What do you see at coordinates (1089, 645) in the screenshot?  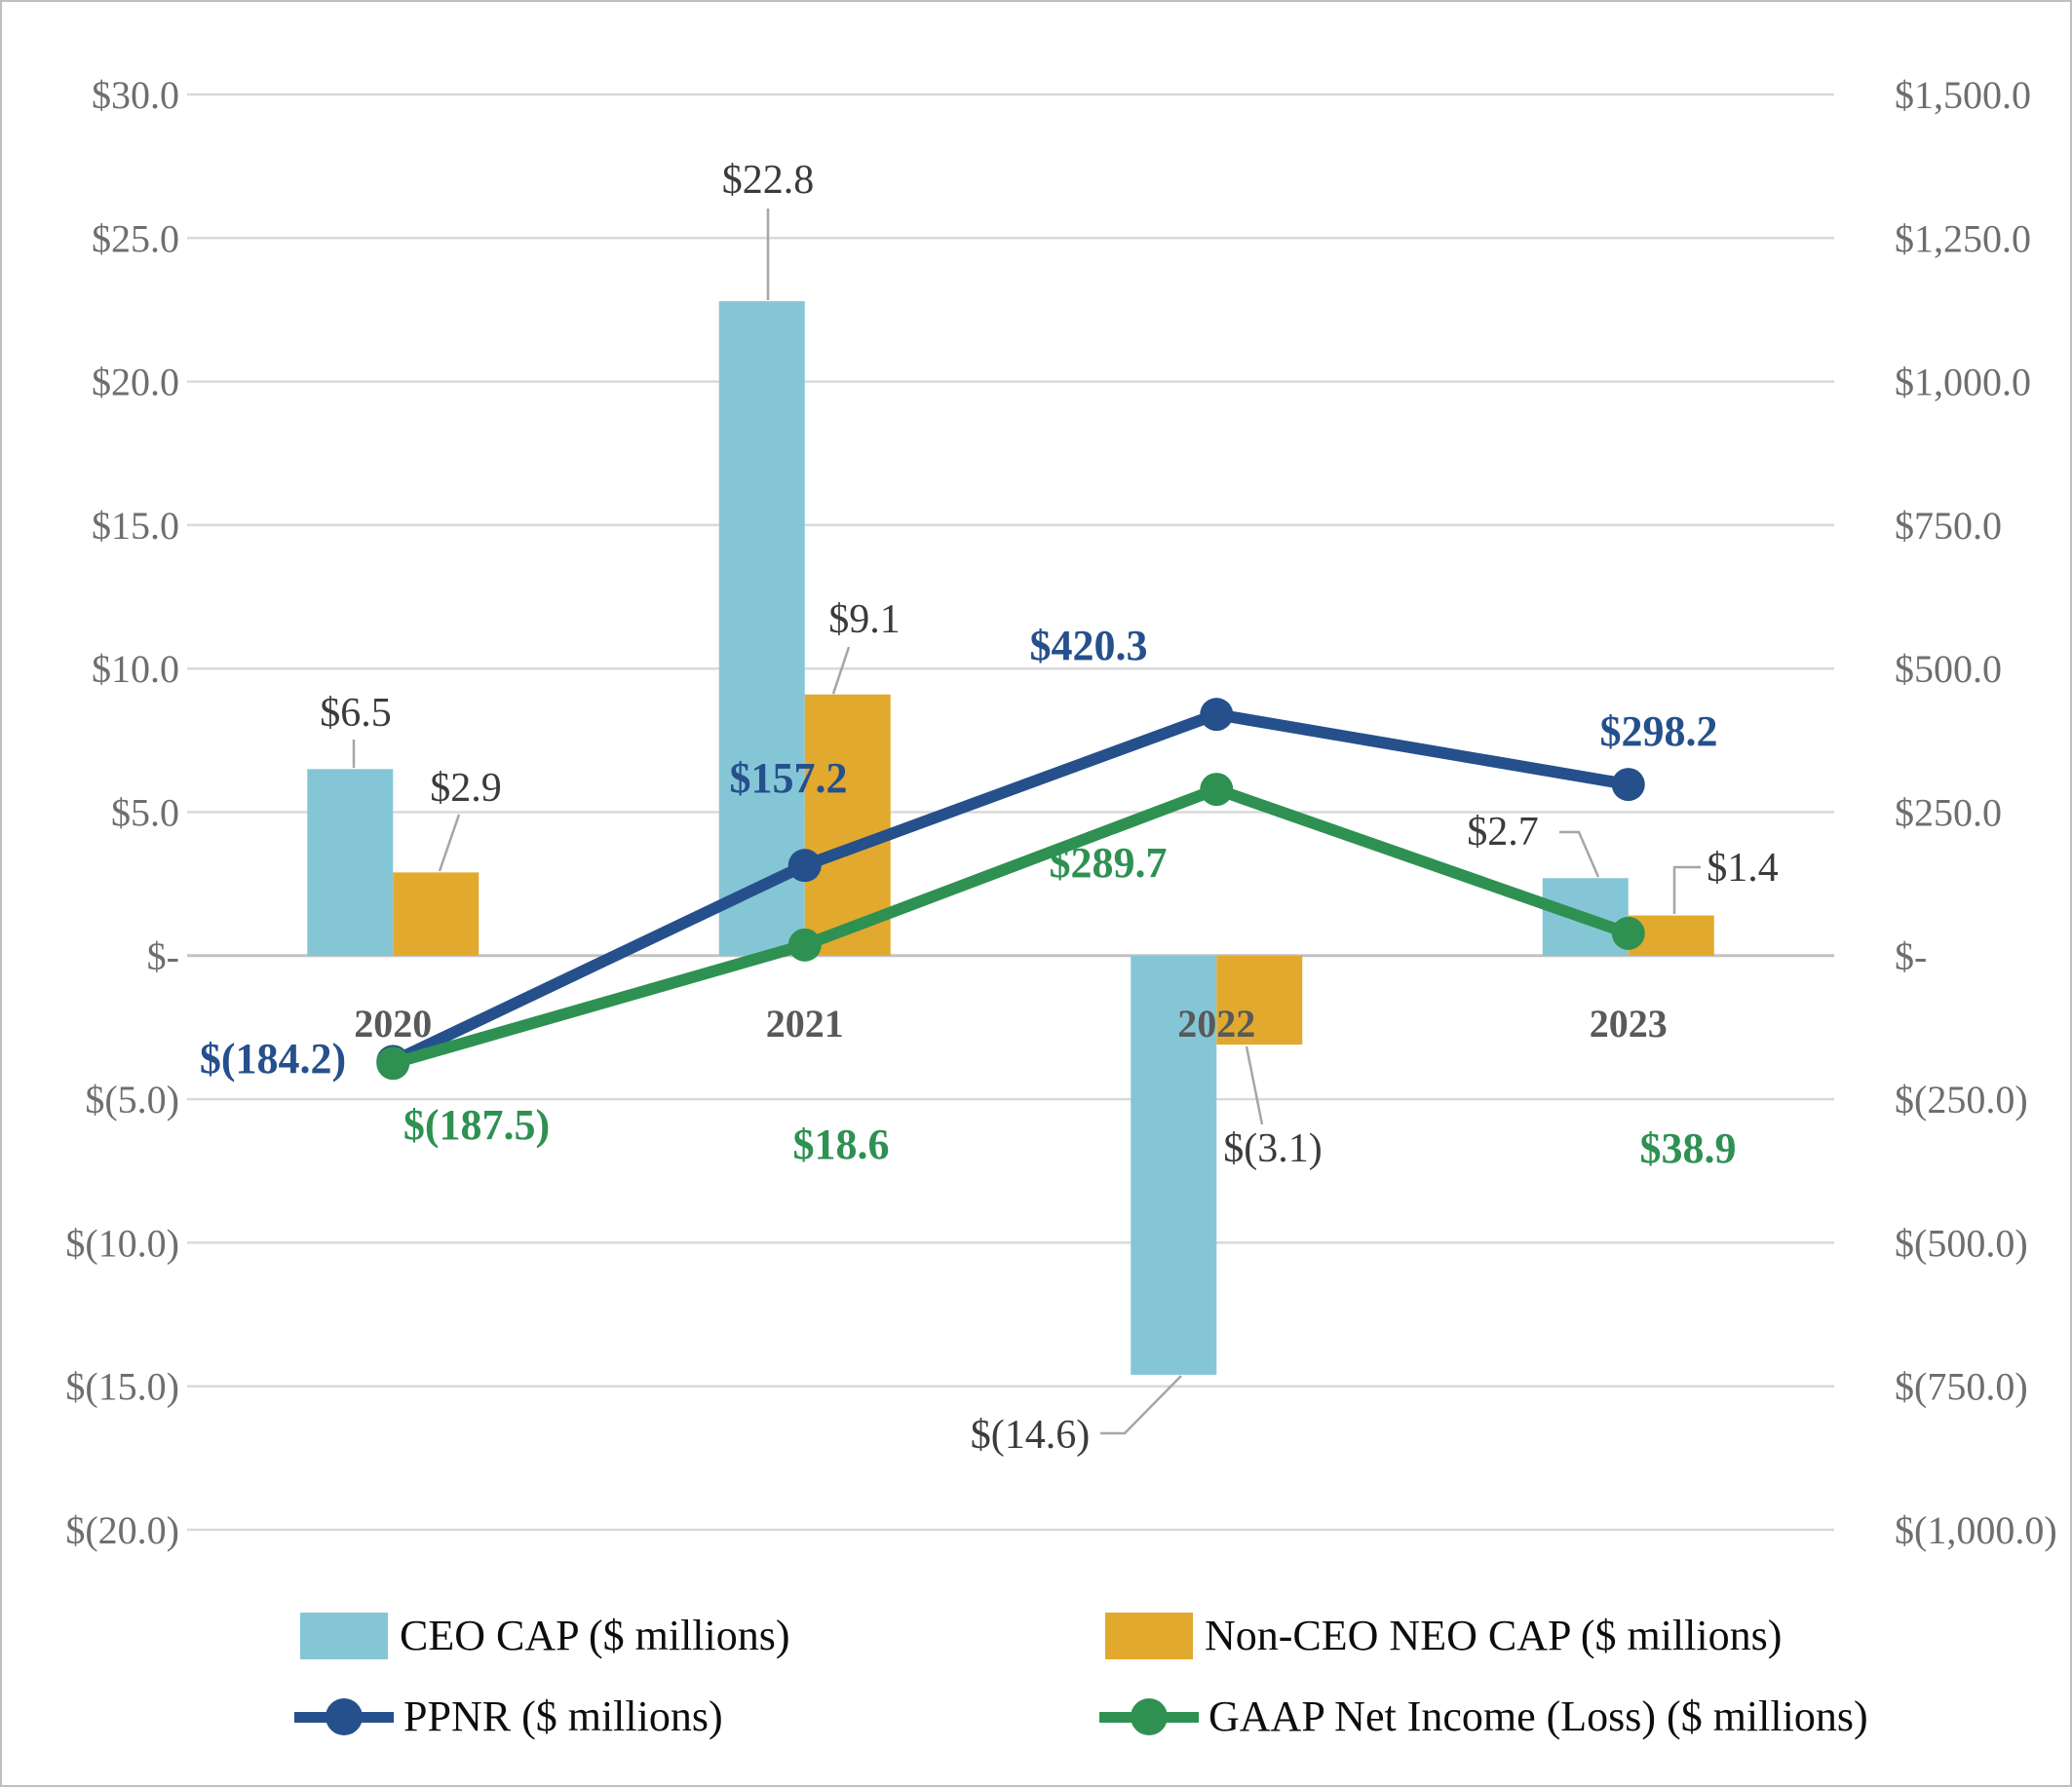 I see `ppnr-data-label-2022: $420.3` at bounding box center [1089, 645].